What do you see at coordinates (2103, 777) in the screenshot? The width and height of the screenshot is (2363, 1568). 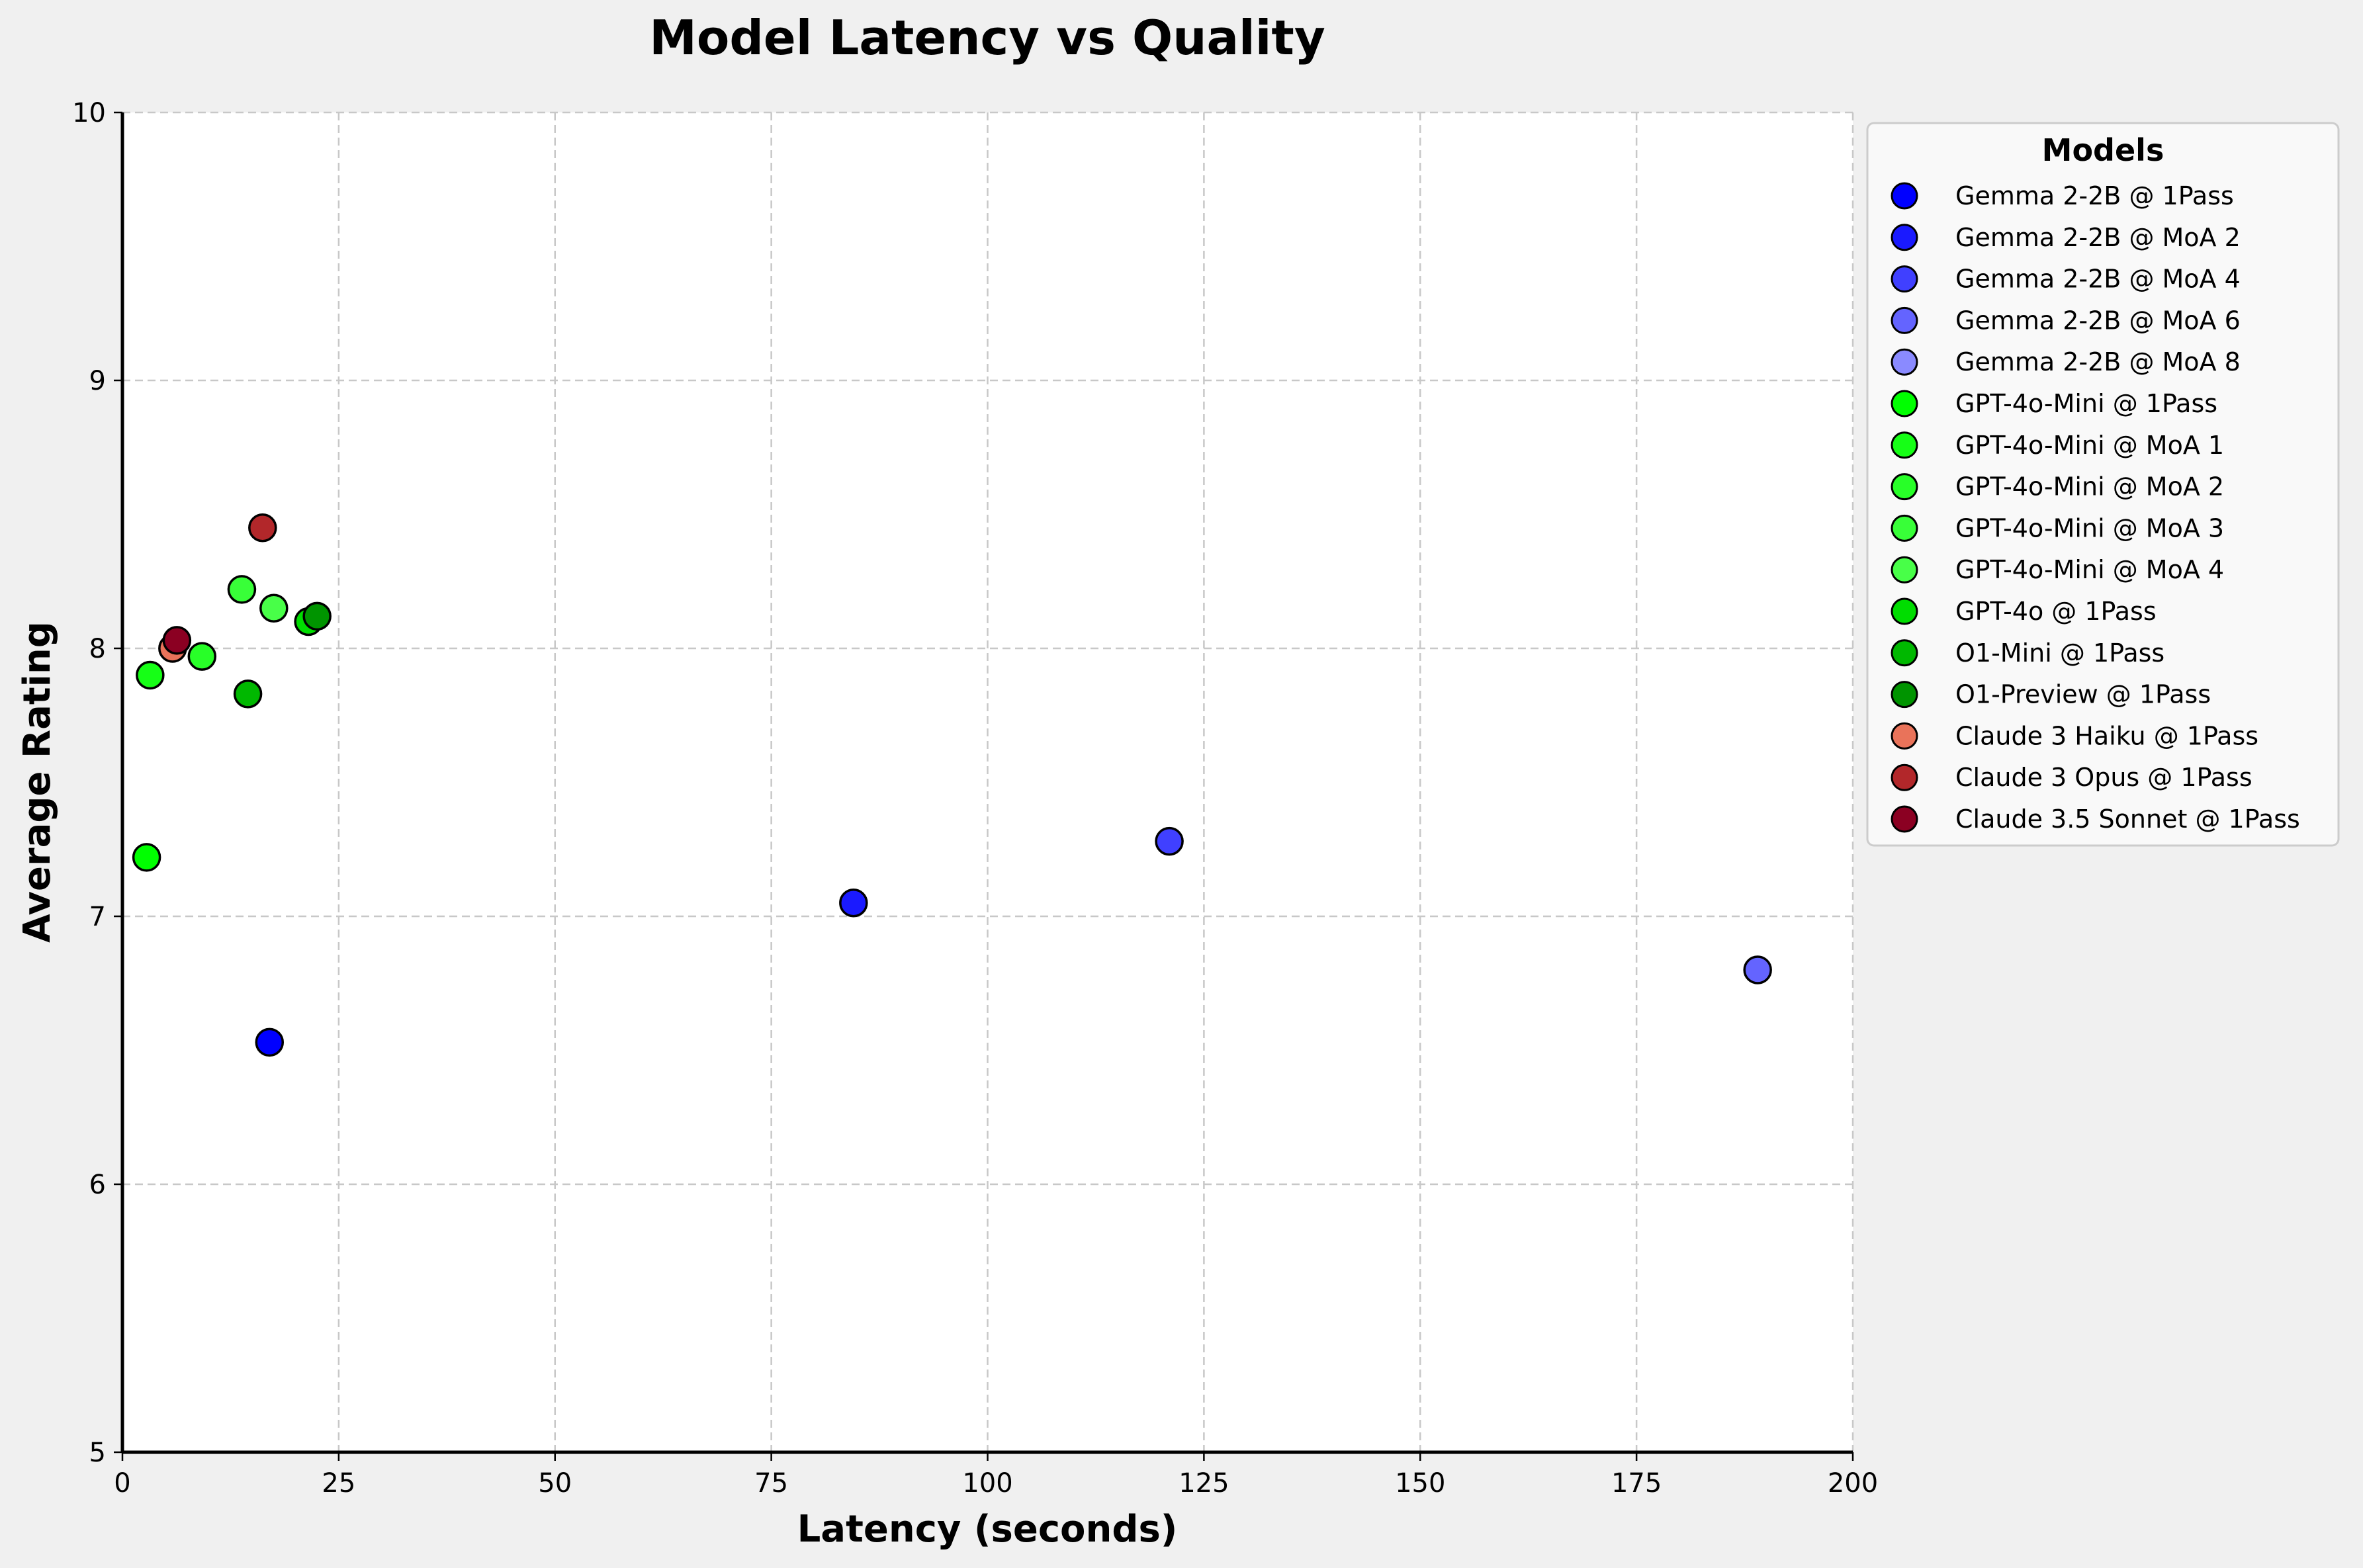 I see `legend-entry-label: Claude 3 Opus @ 1Pass` at bounding box center [2103, 777].